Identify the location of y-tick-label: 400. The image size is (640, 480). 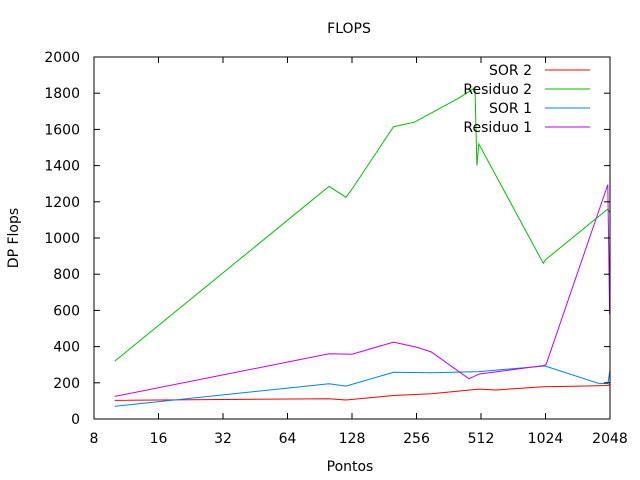
(66, 348).